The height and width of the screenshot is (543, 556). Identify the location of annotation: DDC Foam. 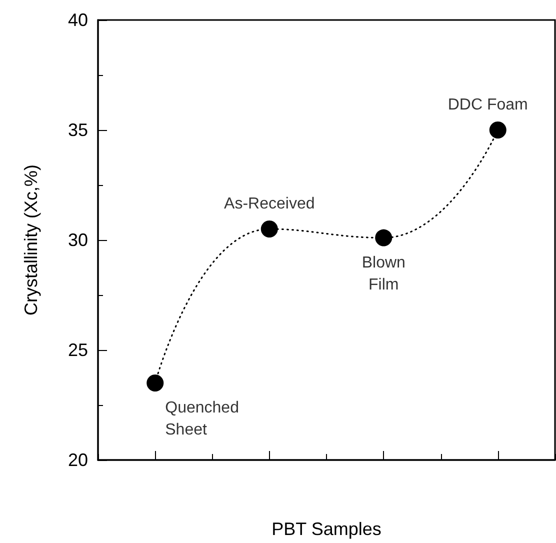
(488, 105).